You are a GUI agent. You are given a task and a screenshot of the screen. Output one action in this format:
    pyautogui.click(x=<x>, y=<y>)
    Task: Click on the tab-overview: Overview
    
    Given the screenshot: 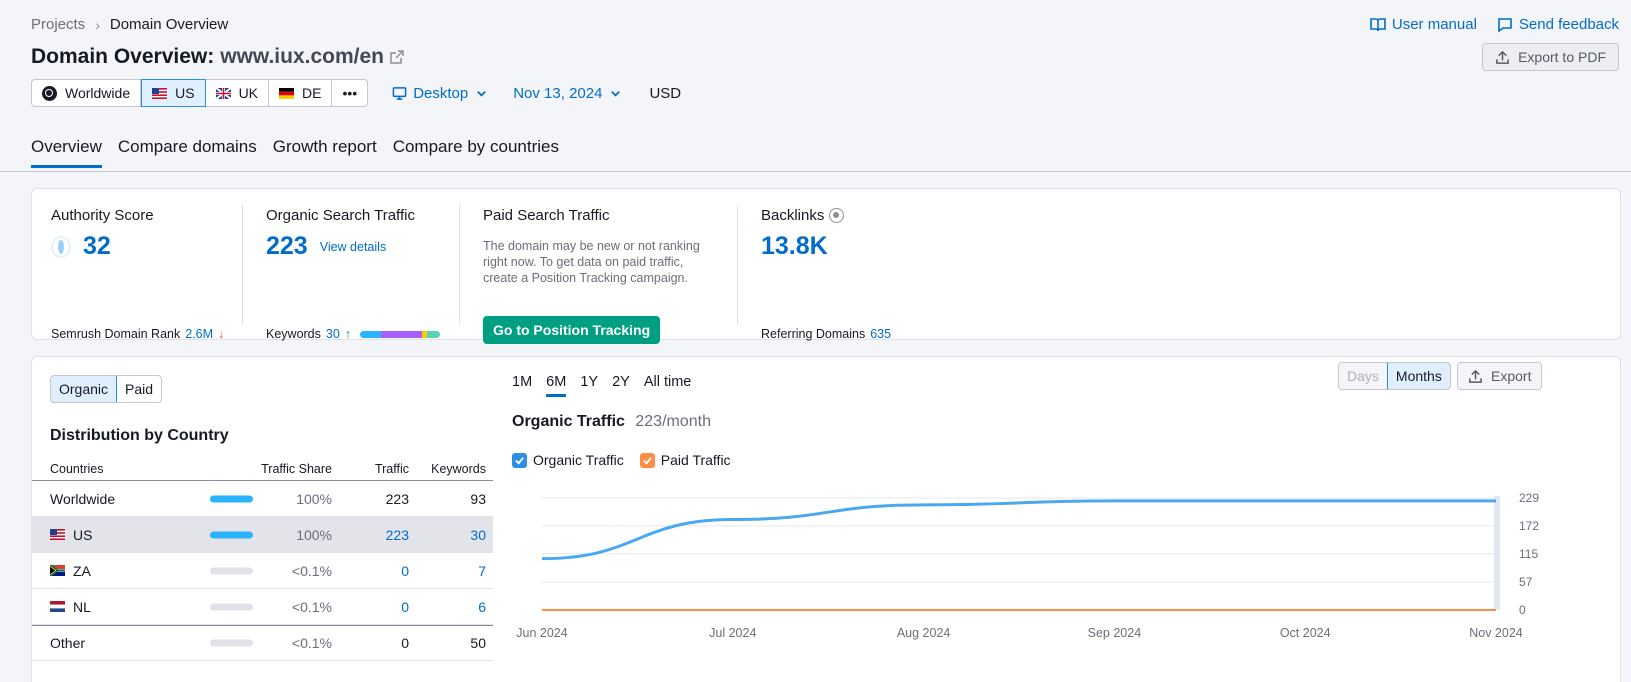 What is the action you would take?
    pyautogui.click(x=66, y=152)
    